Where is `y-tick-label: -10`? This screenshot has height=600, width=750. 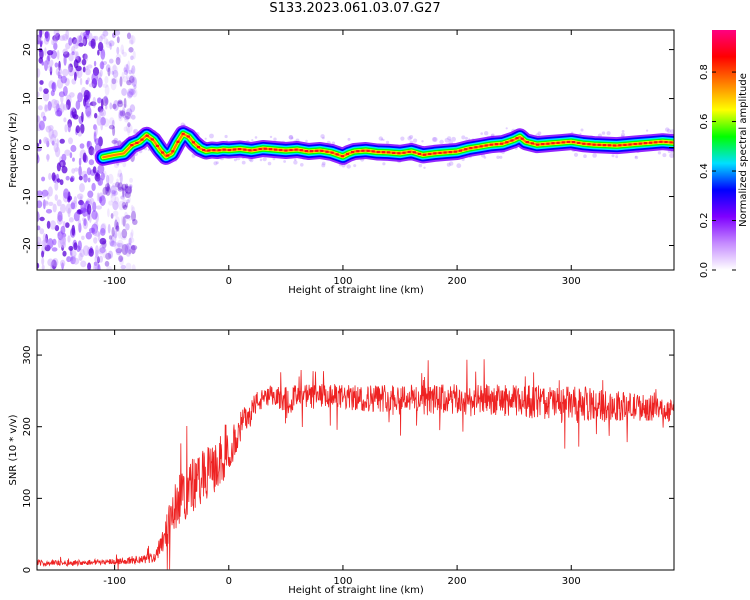 y-tick-label: -10 is located at coordinates (27, 196).